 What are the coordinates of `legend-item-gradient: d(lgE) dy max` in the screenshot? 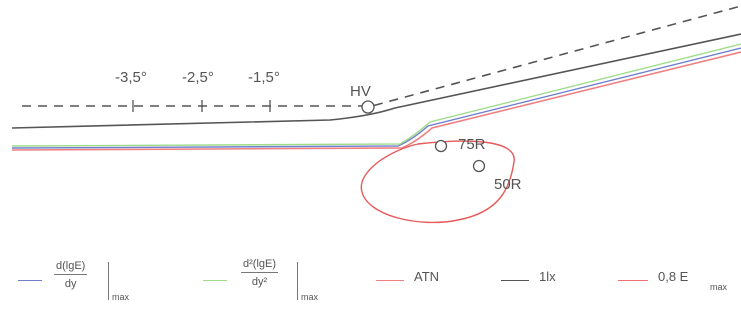 It's located at (72, 280).